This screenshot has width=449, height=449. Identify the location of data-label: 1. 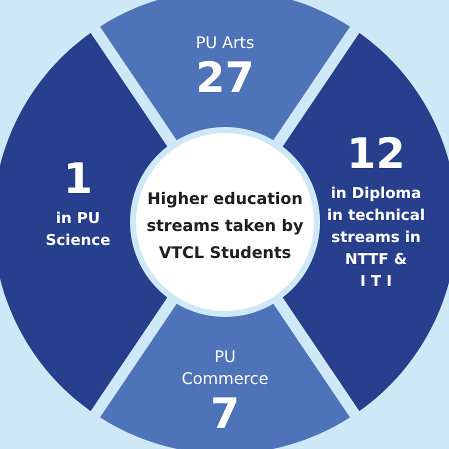
(78, 178).